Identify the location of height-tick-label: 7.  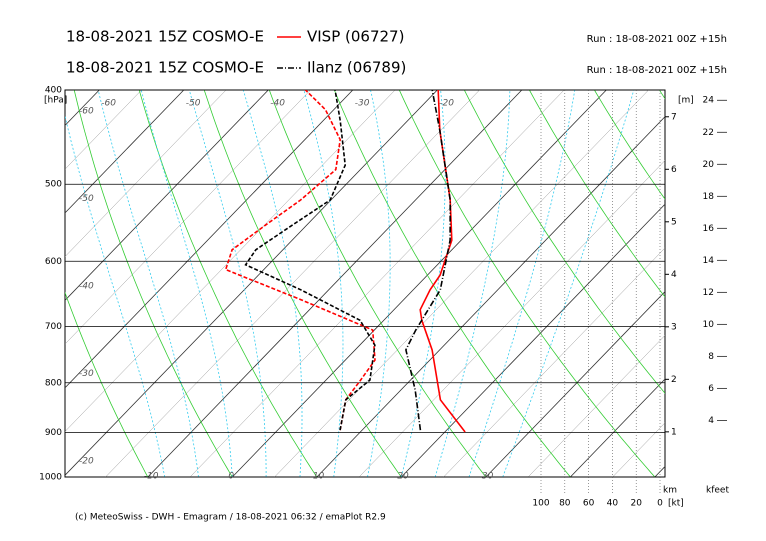
(674, 117).